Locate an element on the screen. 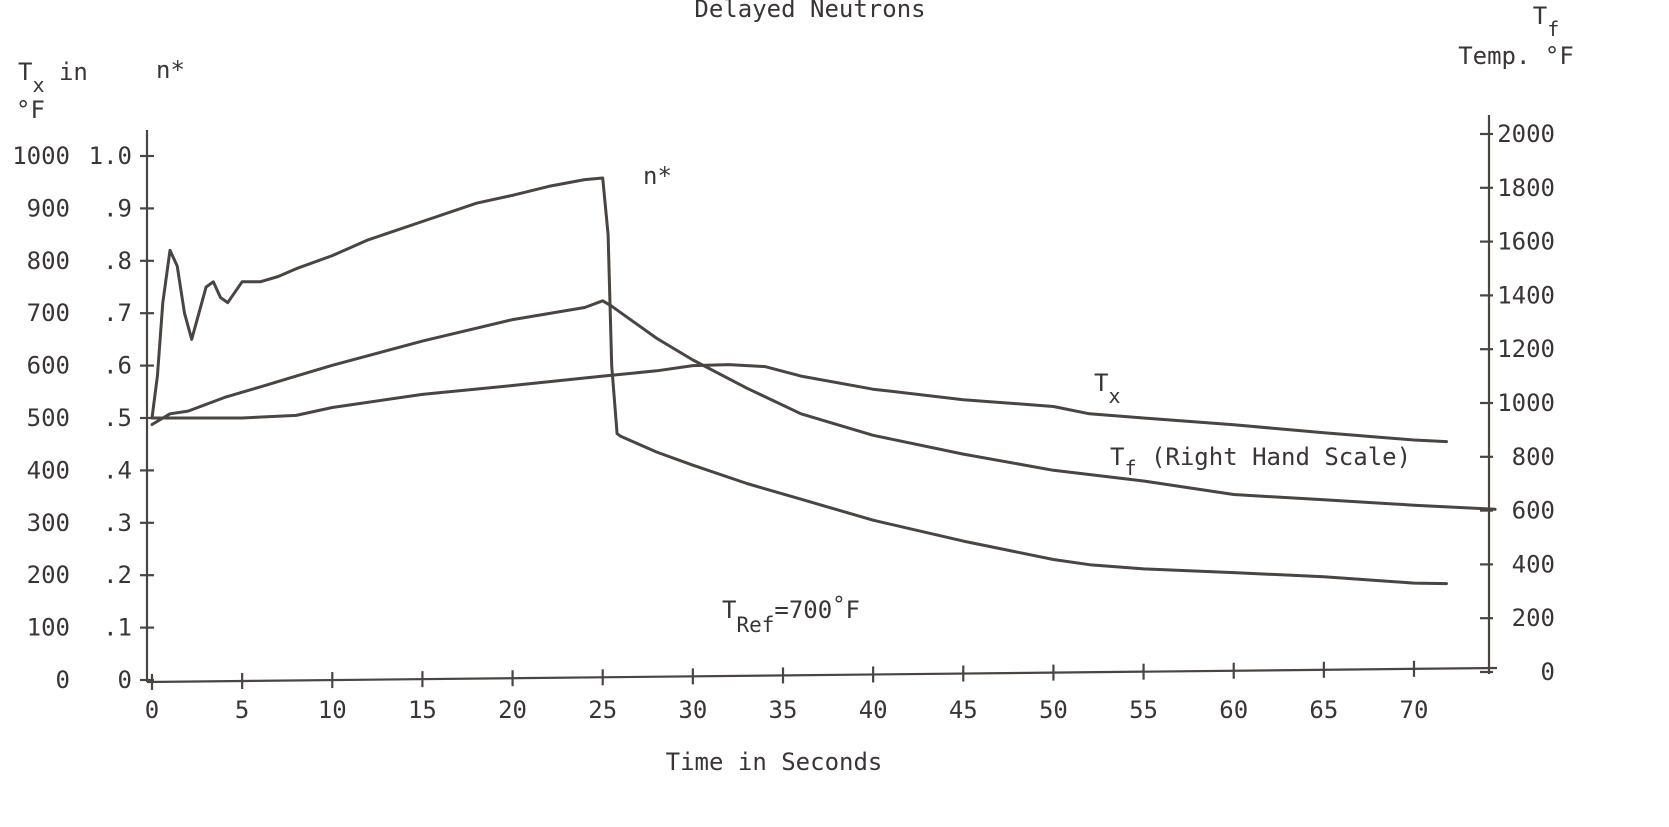 This screenshot has height=827, width=1669. tf-tick-label: 1600 is located at coordinates (1526, 242).